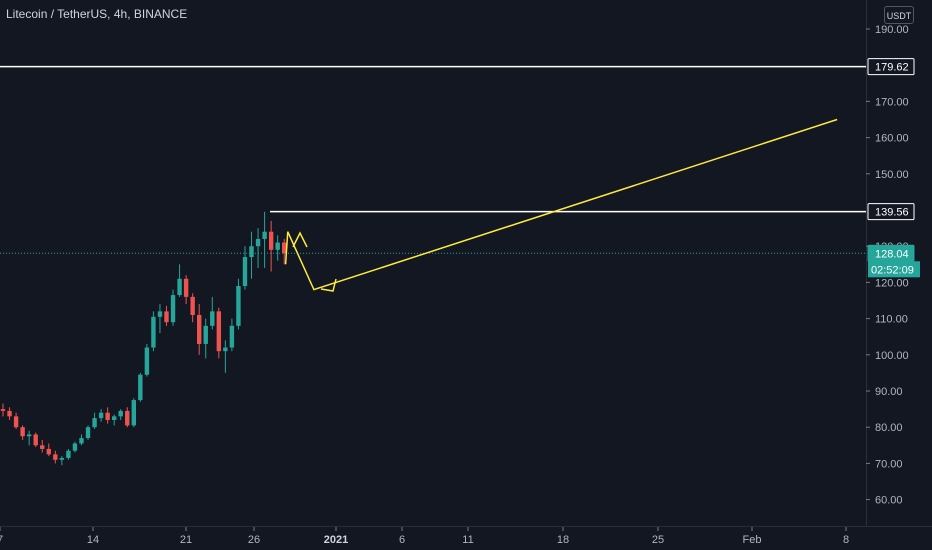 Image resolution: width=932 pixels, height=550 pixels. Describe the element at coordinates (892, 175) in the screenshot. I see `price-tick-label: 150.00` at that location.